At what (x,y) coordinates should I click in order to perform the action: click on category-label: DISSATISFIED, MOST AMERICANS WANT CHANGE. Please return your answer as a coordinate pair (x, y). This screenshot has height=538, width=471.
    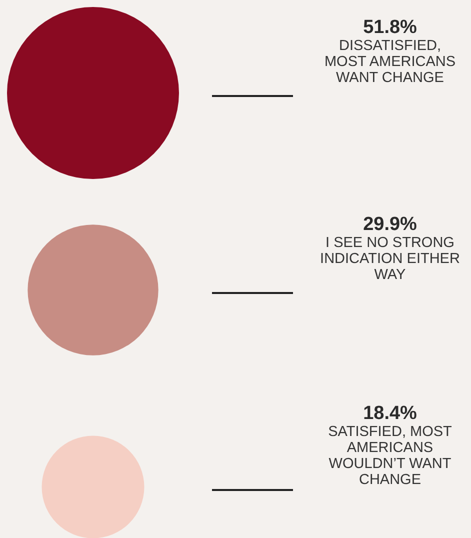
    Looking at the image, I should click on (390, 62).